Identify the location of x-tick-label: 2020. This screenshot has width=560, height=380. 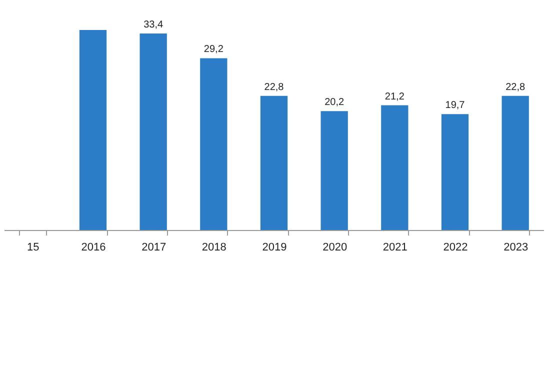
(335, 248).